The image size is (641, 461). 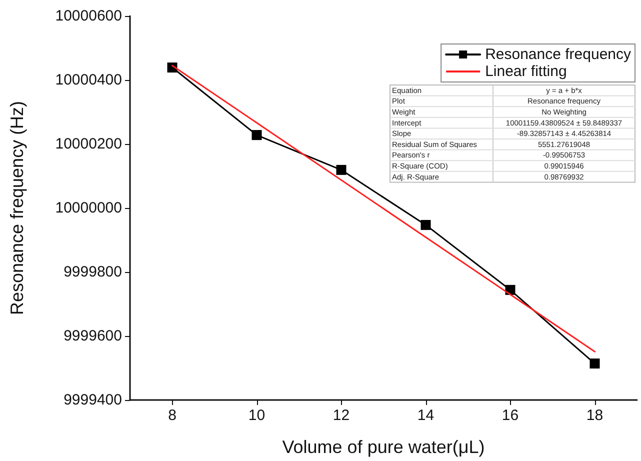 I want to click on legend-label: Linear fitting, so click(x=526, y=71).